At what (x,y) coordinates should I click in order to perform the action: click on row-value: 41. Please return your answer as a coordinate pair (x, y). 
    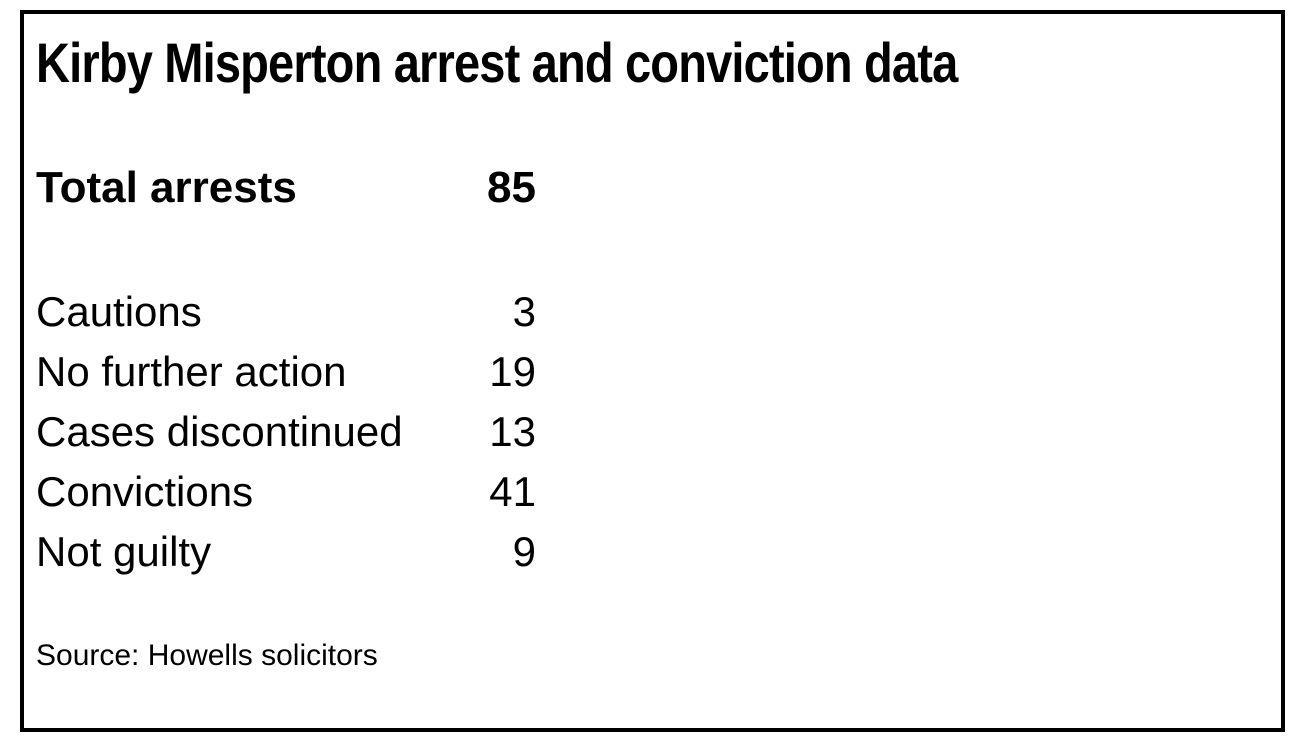
    Looking at the image, I should click on (512, 491).